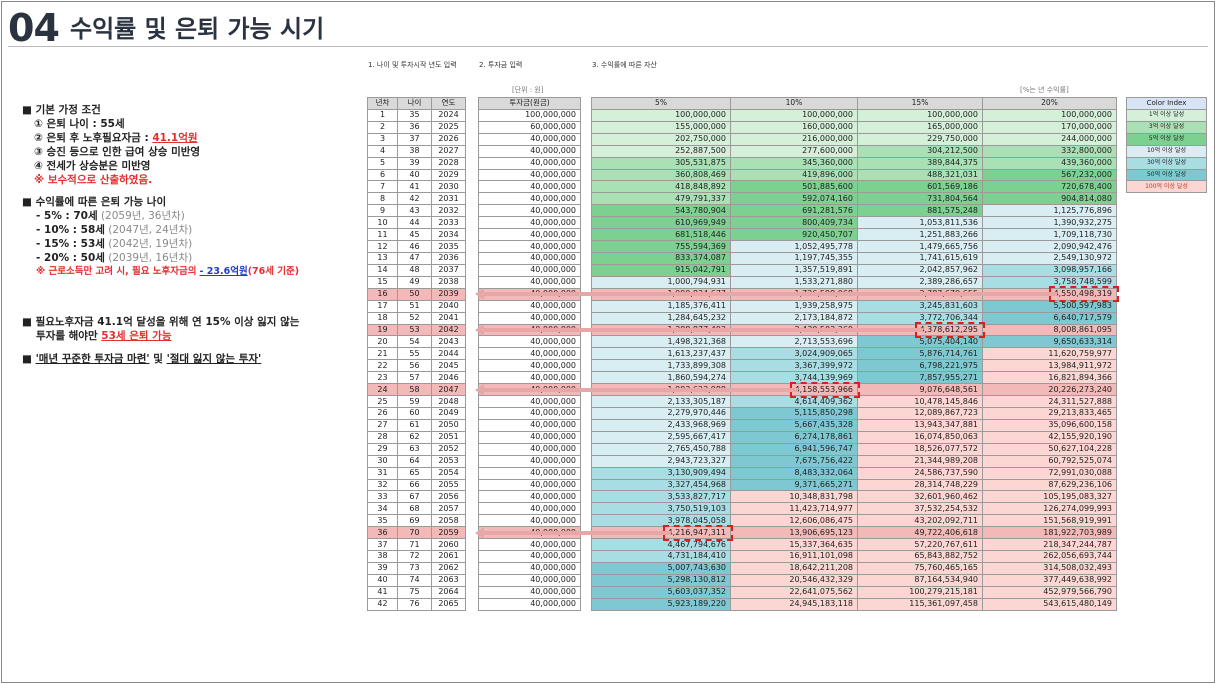 This screenshot has height=684, width=1216. I want to click on color-index-item: 30억 이상 달성, so click(1166, 163).